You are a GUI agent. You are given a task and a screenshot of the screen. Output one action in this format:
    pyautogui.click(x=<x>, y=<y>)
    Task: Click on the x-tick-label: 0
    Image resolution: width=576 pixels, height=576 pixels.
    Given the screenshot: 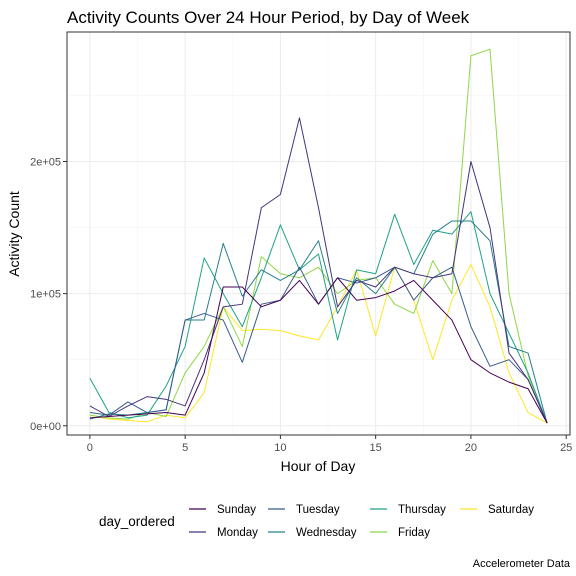 What is the action you would take?
    pyautogui.click(x=90, y=448)
    